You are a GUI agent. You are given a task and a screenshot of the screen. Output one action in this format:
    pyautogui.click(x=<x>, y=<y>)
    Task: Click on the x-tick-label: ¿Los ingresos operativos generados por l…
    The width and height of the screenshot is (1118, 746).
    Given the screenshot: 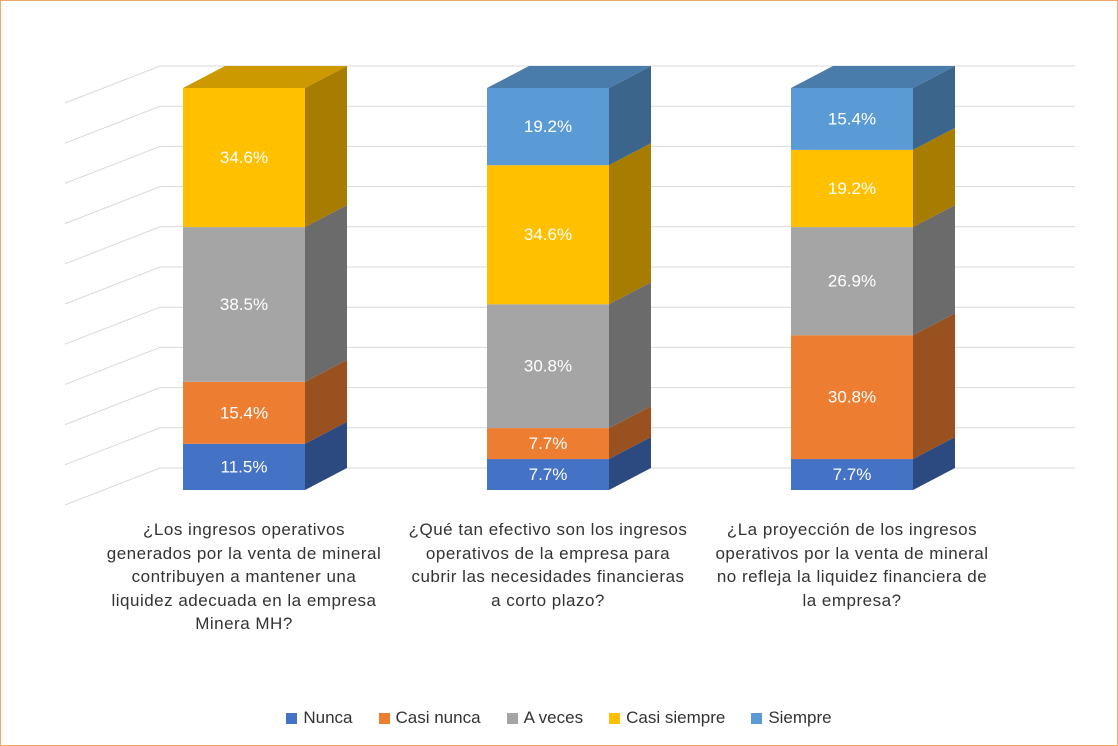 What is the action you would take?
    pyautogui.click(x=244, y=576)
    